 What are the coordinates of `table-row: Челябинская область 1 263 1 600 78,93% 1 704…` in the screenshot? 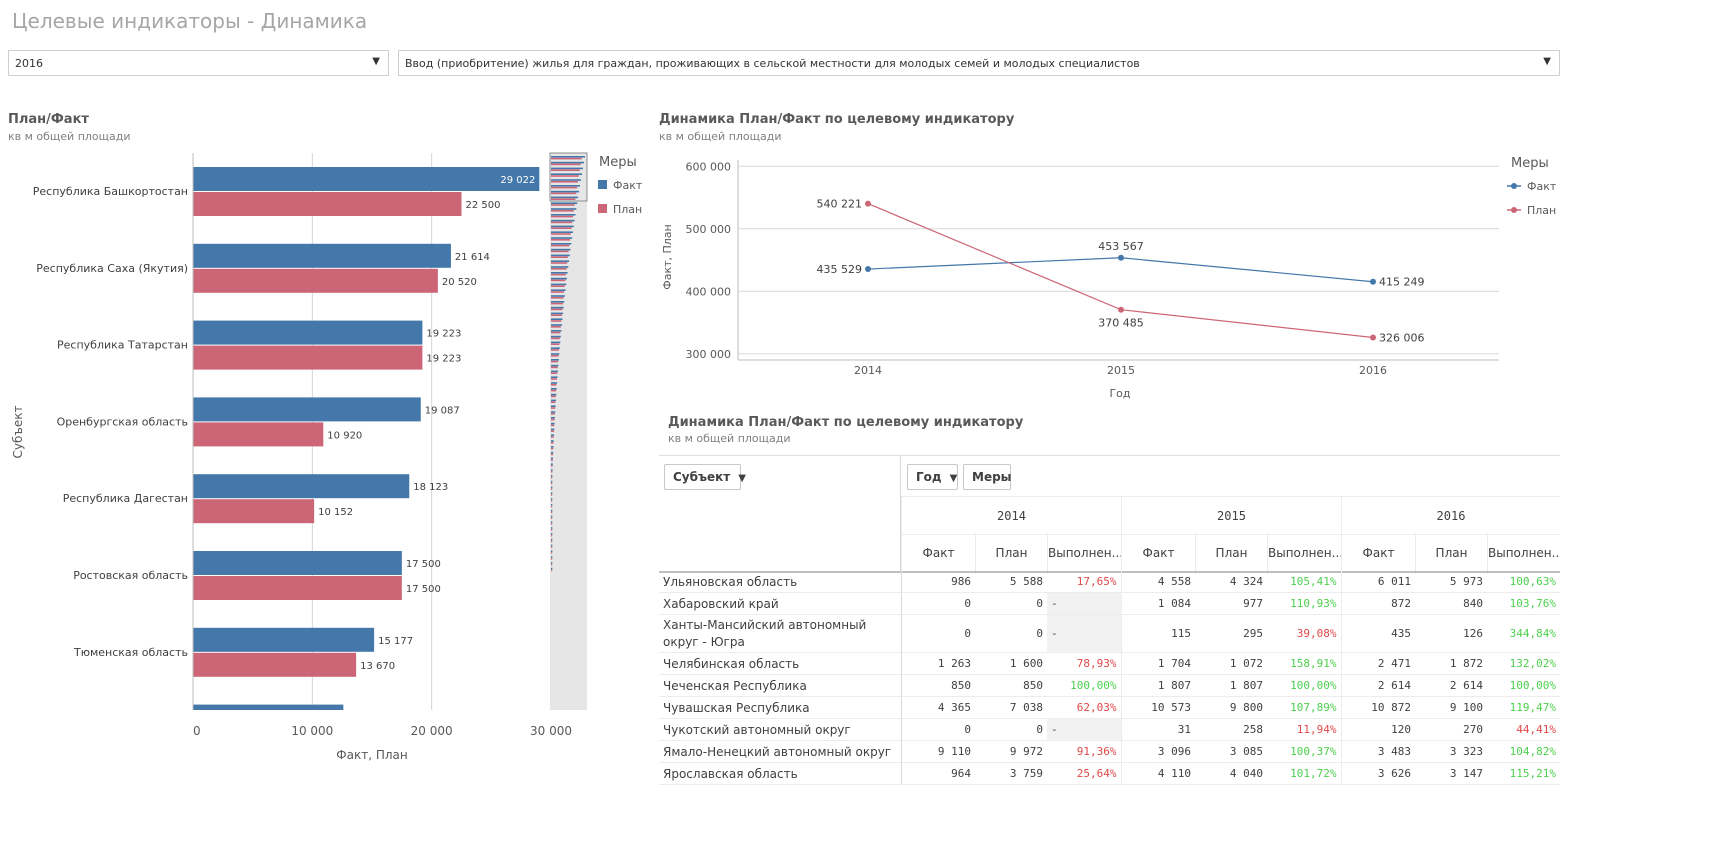 It's located at (1109, 663).